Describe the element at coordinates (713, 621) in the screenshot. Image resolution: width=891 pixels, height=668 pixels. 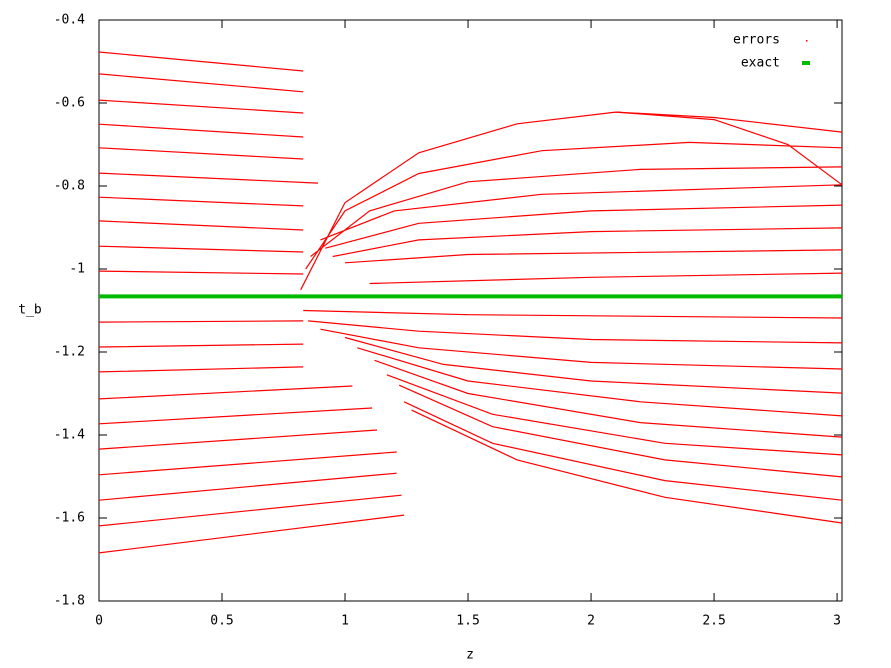
I see `x-tick-label: 2.5` at that location.